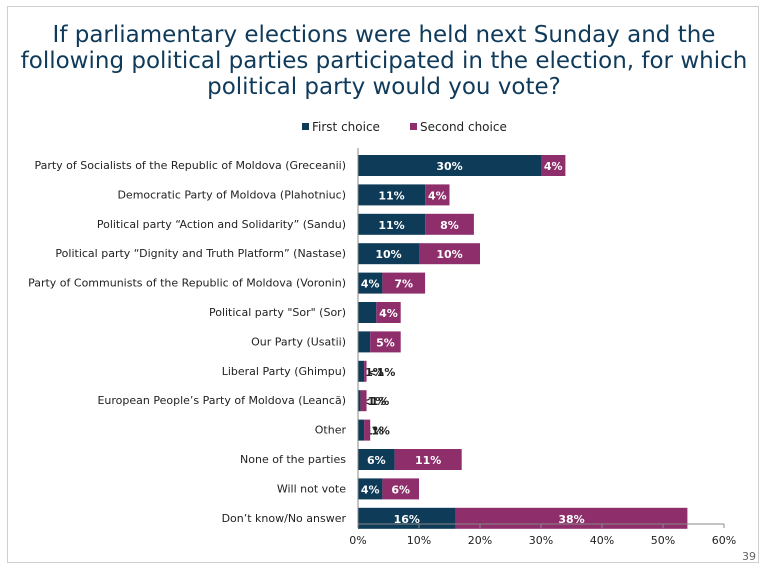 The width and height of the screenshot is (768, 571). What do you see at coordinates (602, 540) in the screenshot?
I see `x-tick-label: 40%` at bounding box center [602, 540].